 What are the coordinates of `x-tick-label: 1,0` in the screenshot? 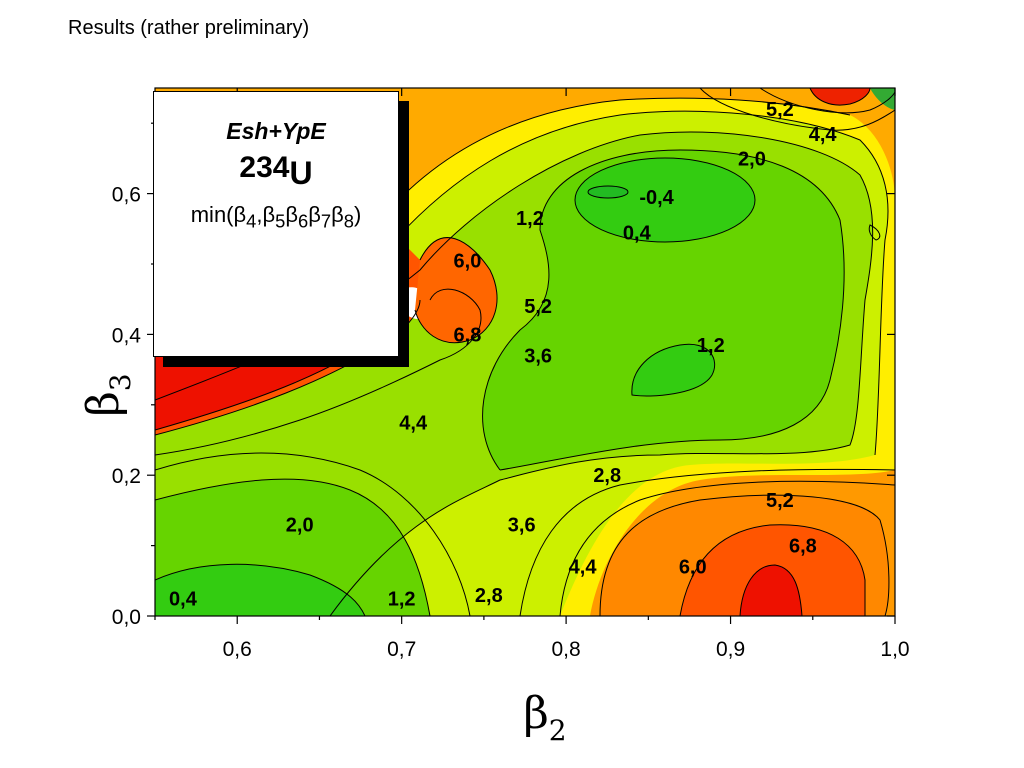 It's located at (894, 649).